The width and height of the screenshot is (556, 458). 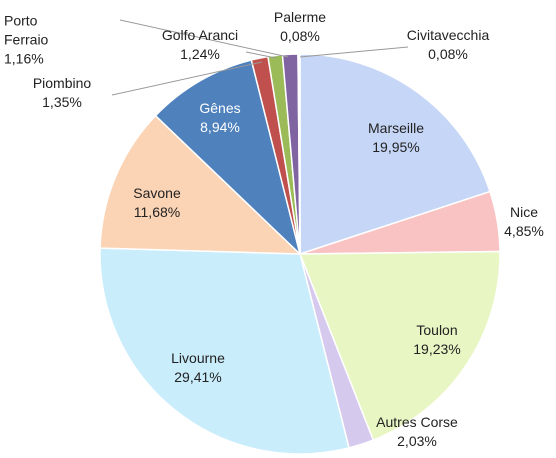 I want to click on slice-label: Golfo Aranci 1,24%, so click(x=200, y=45).